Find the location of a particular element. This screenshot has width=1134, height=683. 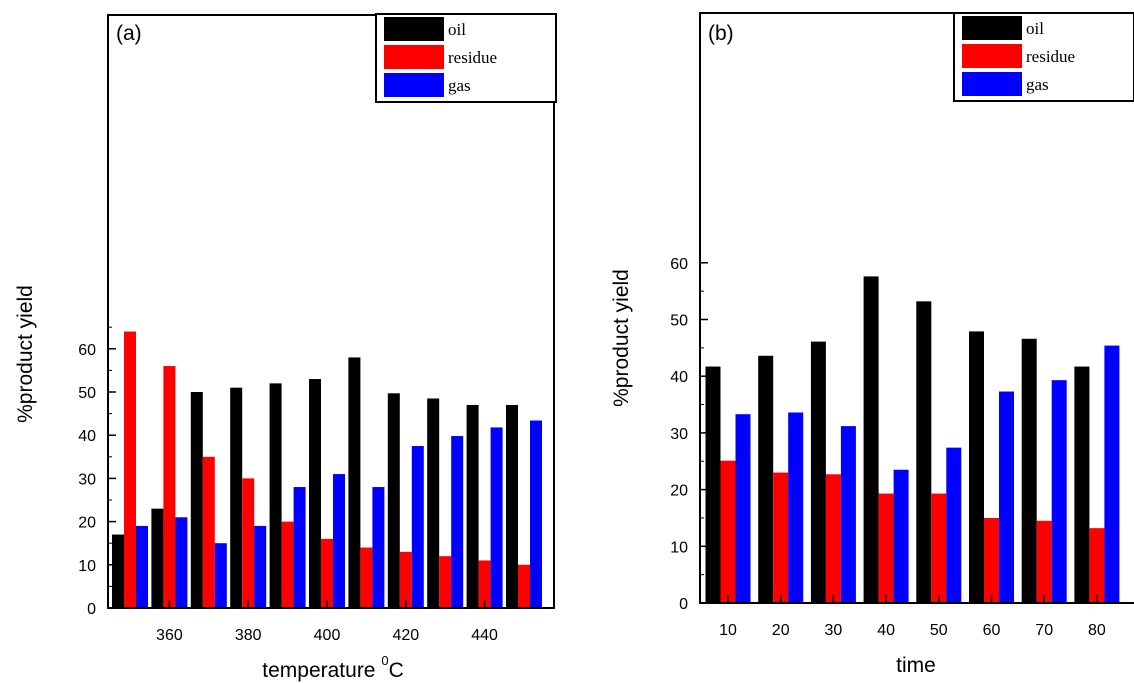

panel-b-x-tick-label: 50 is located at coordinates (939, 630).